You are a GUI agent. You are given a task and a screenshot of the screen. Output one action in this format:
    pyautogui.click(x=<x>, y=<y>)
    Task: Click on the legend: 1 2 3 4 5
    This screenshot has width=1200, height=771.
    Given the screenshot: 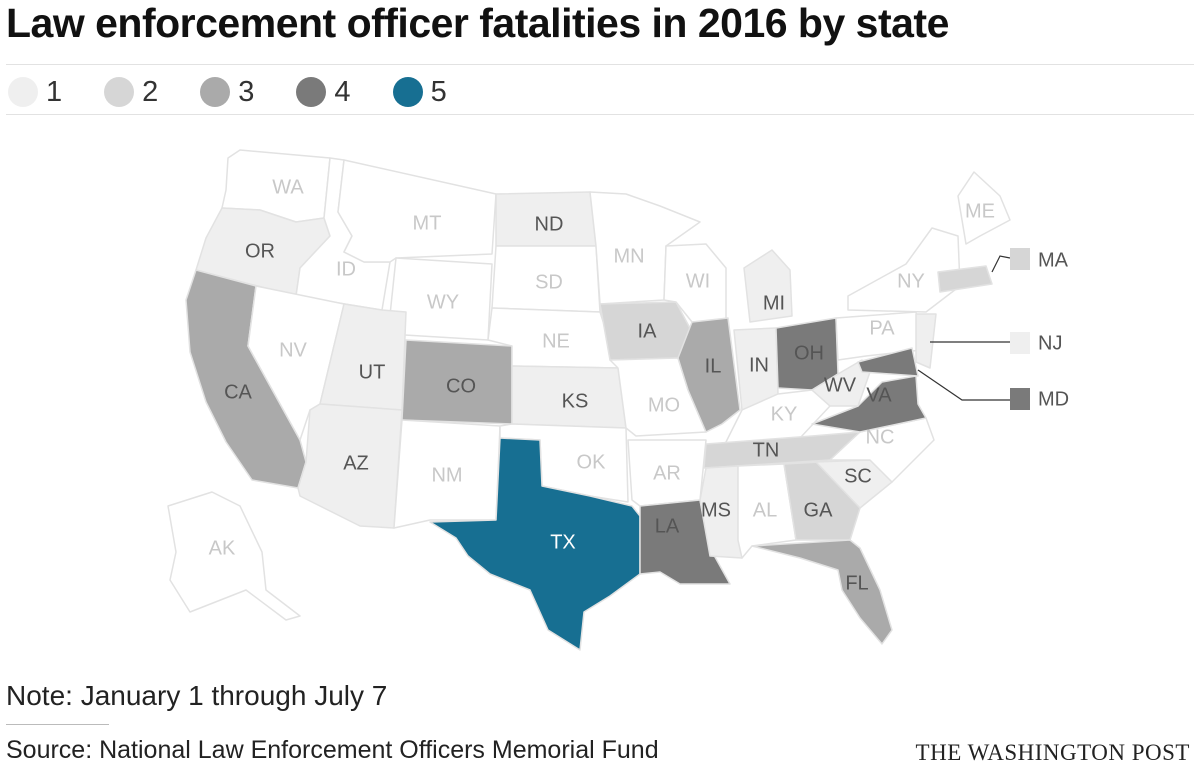 What is the action you would take?
    pyautogui.click(x=248, y=92)
    